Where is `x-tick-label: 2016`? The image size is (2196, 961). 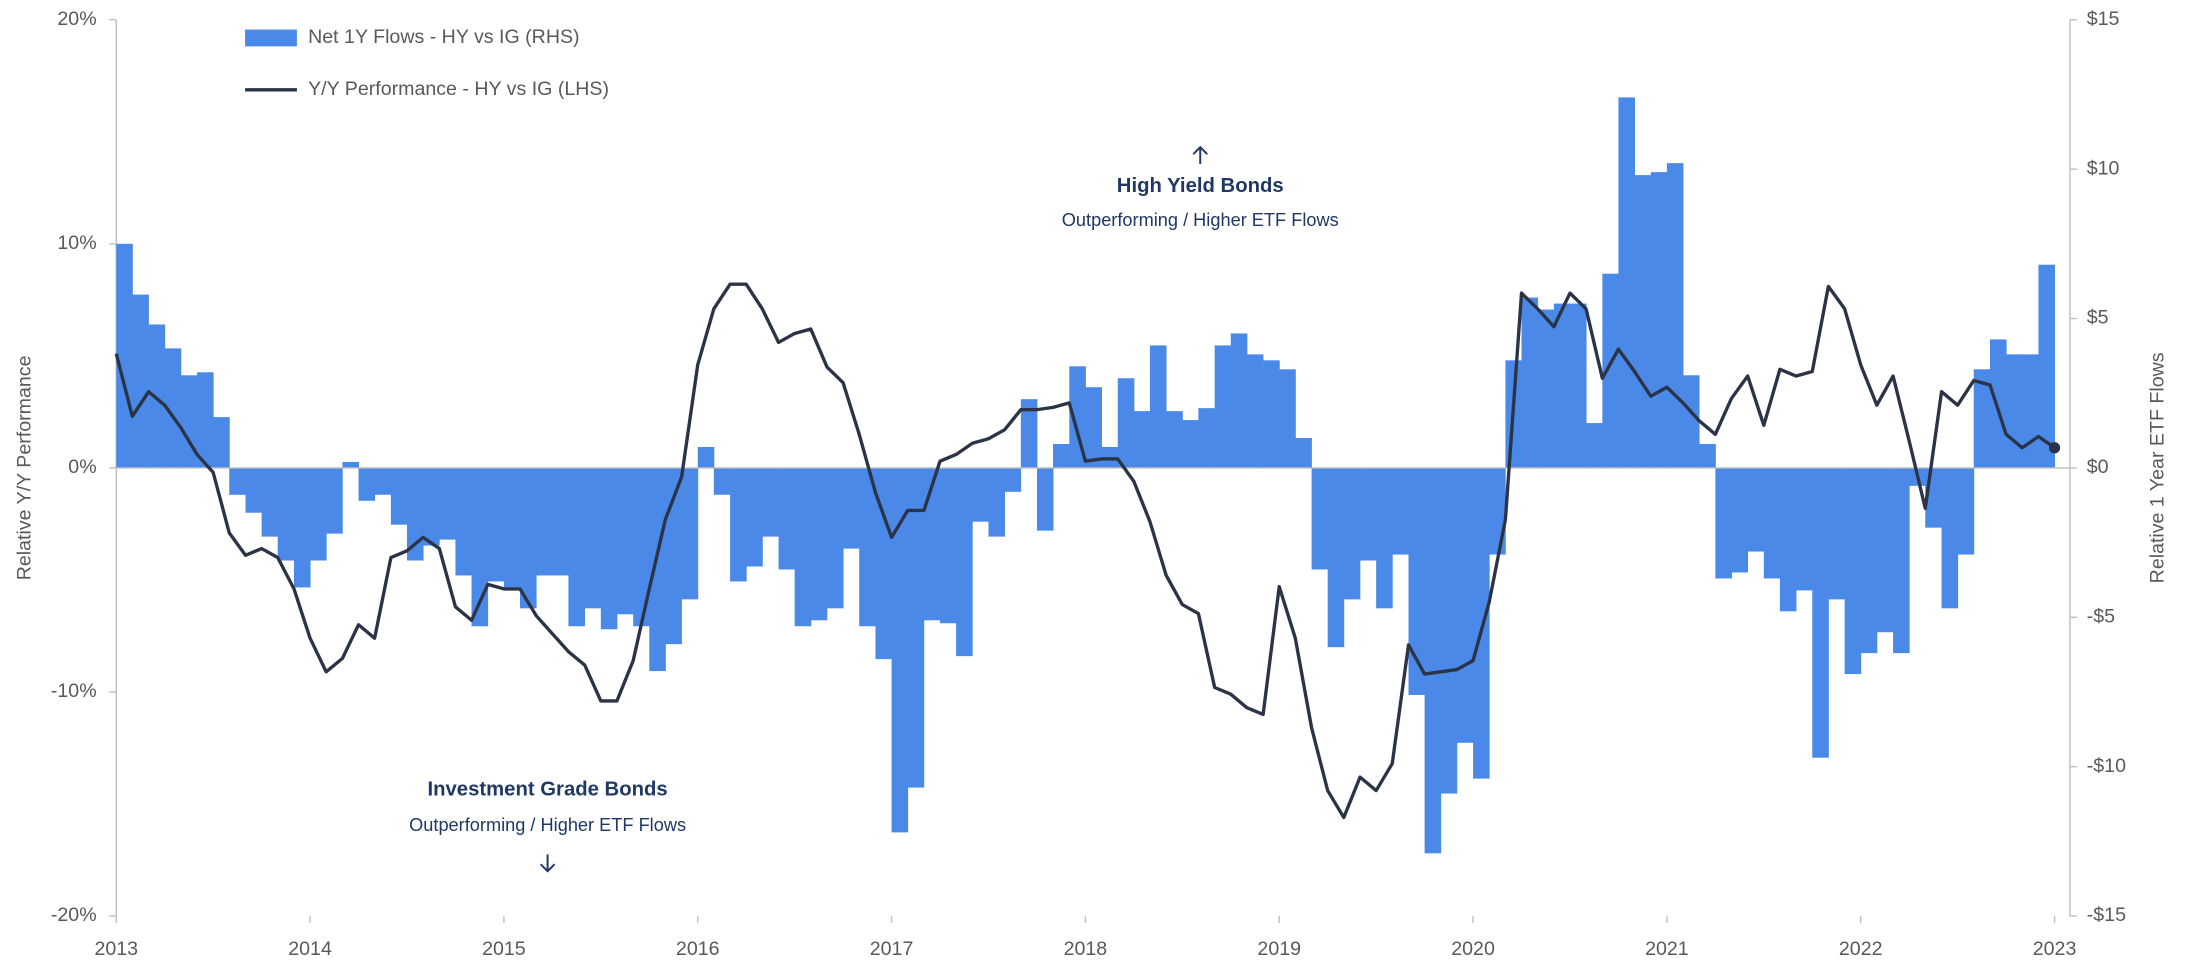
x-tick-label: 2016 is located at coordinates (698, 949).